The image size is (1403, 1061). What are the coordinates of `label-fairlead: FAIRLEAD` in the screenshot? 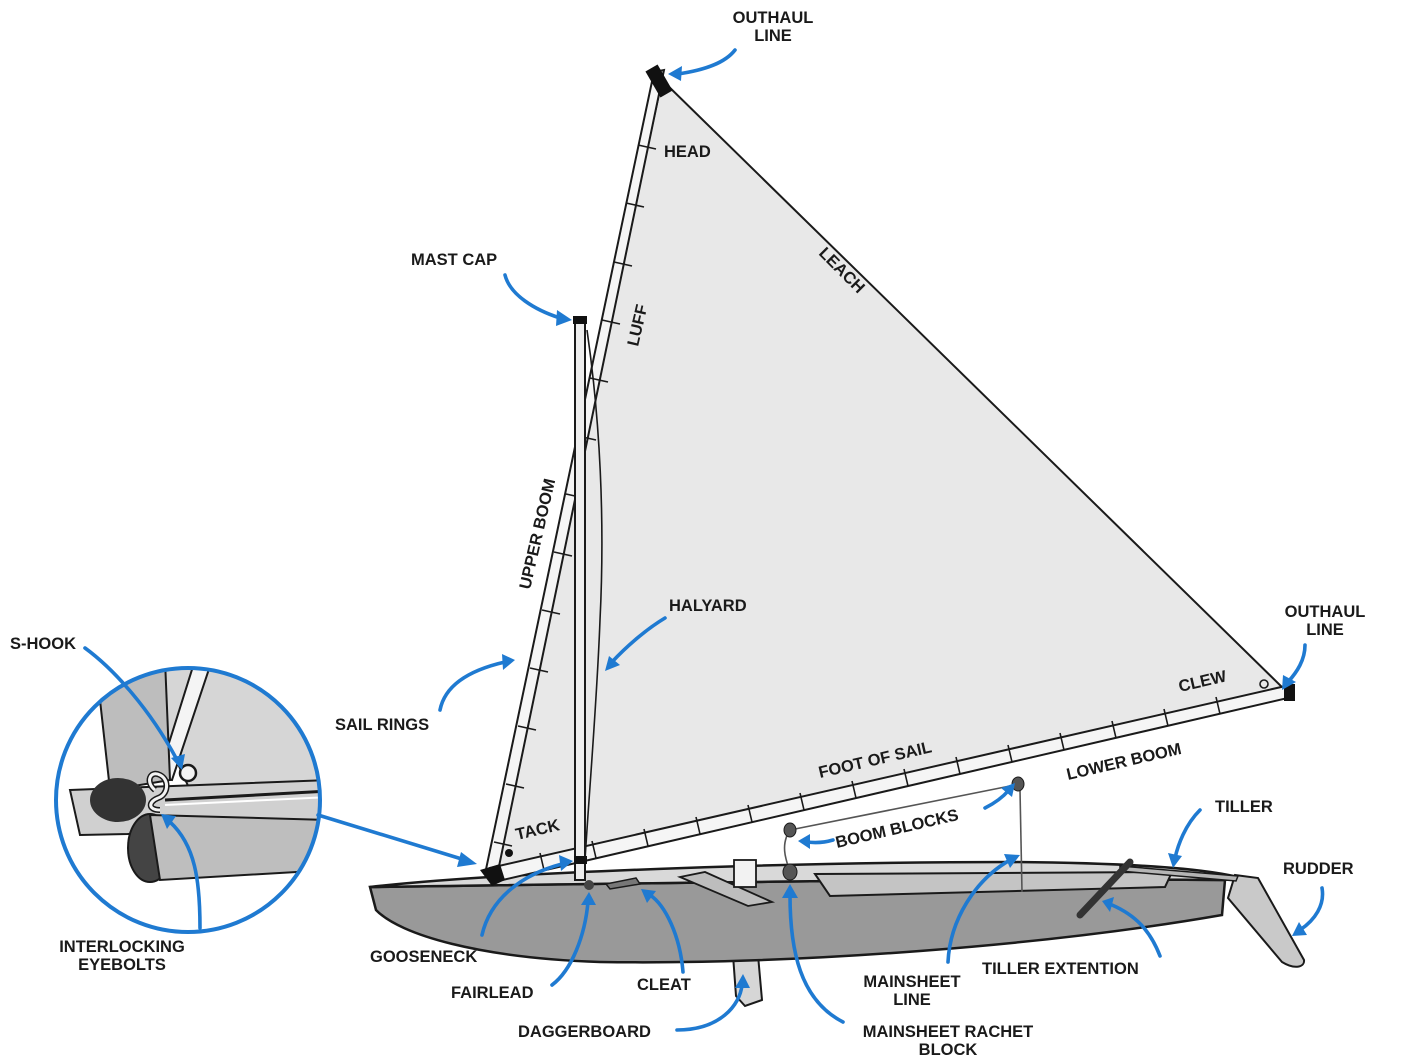 It's located at (492, 993).